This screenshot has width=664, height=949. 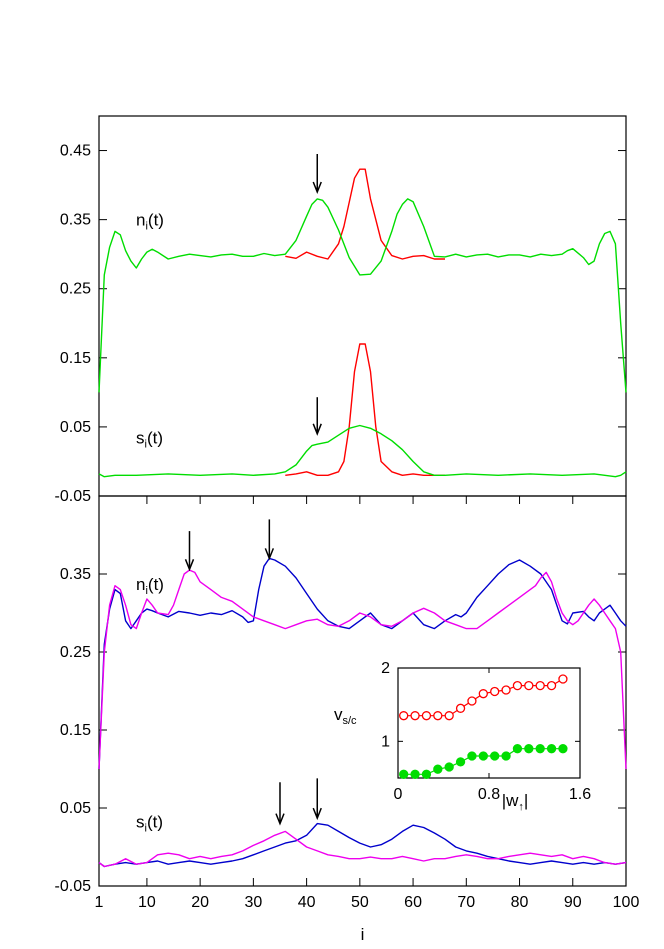 I want to click on x-tick-label: 100, so click(x=626, y=902).